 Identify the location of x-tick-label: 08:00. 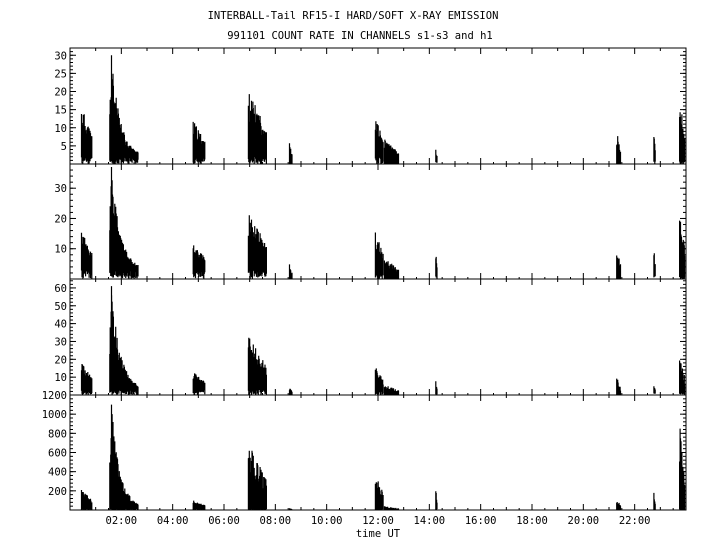
(276, 521).